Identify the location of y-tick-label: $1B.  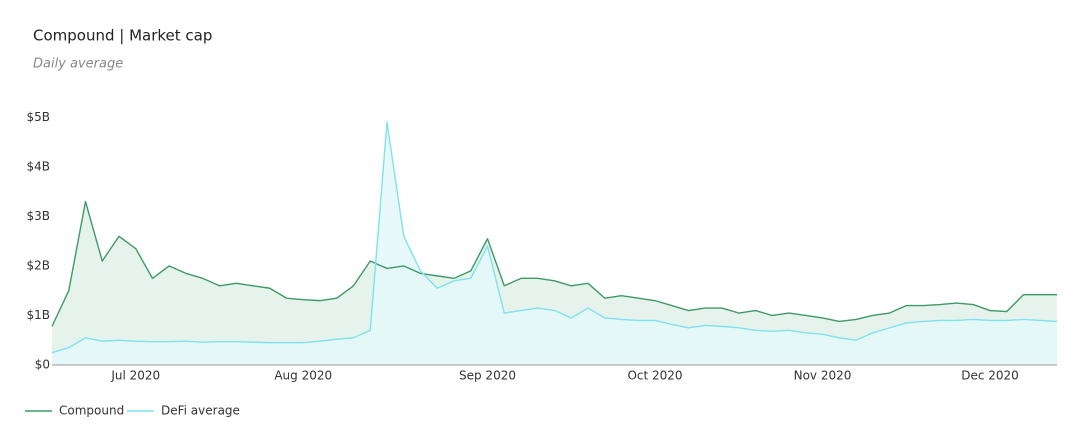
(38, 315).